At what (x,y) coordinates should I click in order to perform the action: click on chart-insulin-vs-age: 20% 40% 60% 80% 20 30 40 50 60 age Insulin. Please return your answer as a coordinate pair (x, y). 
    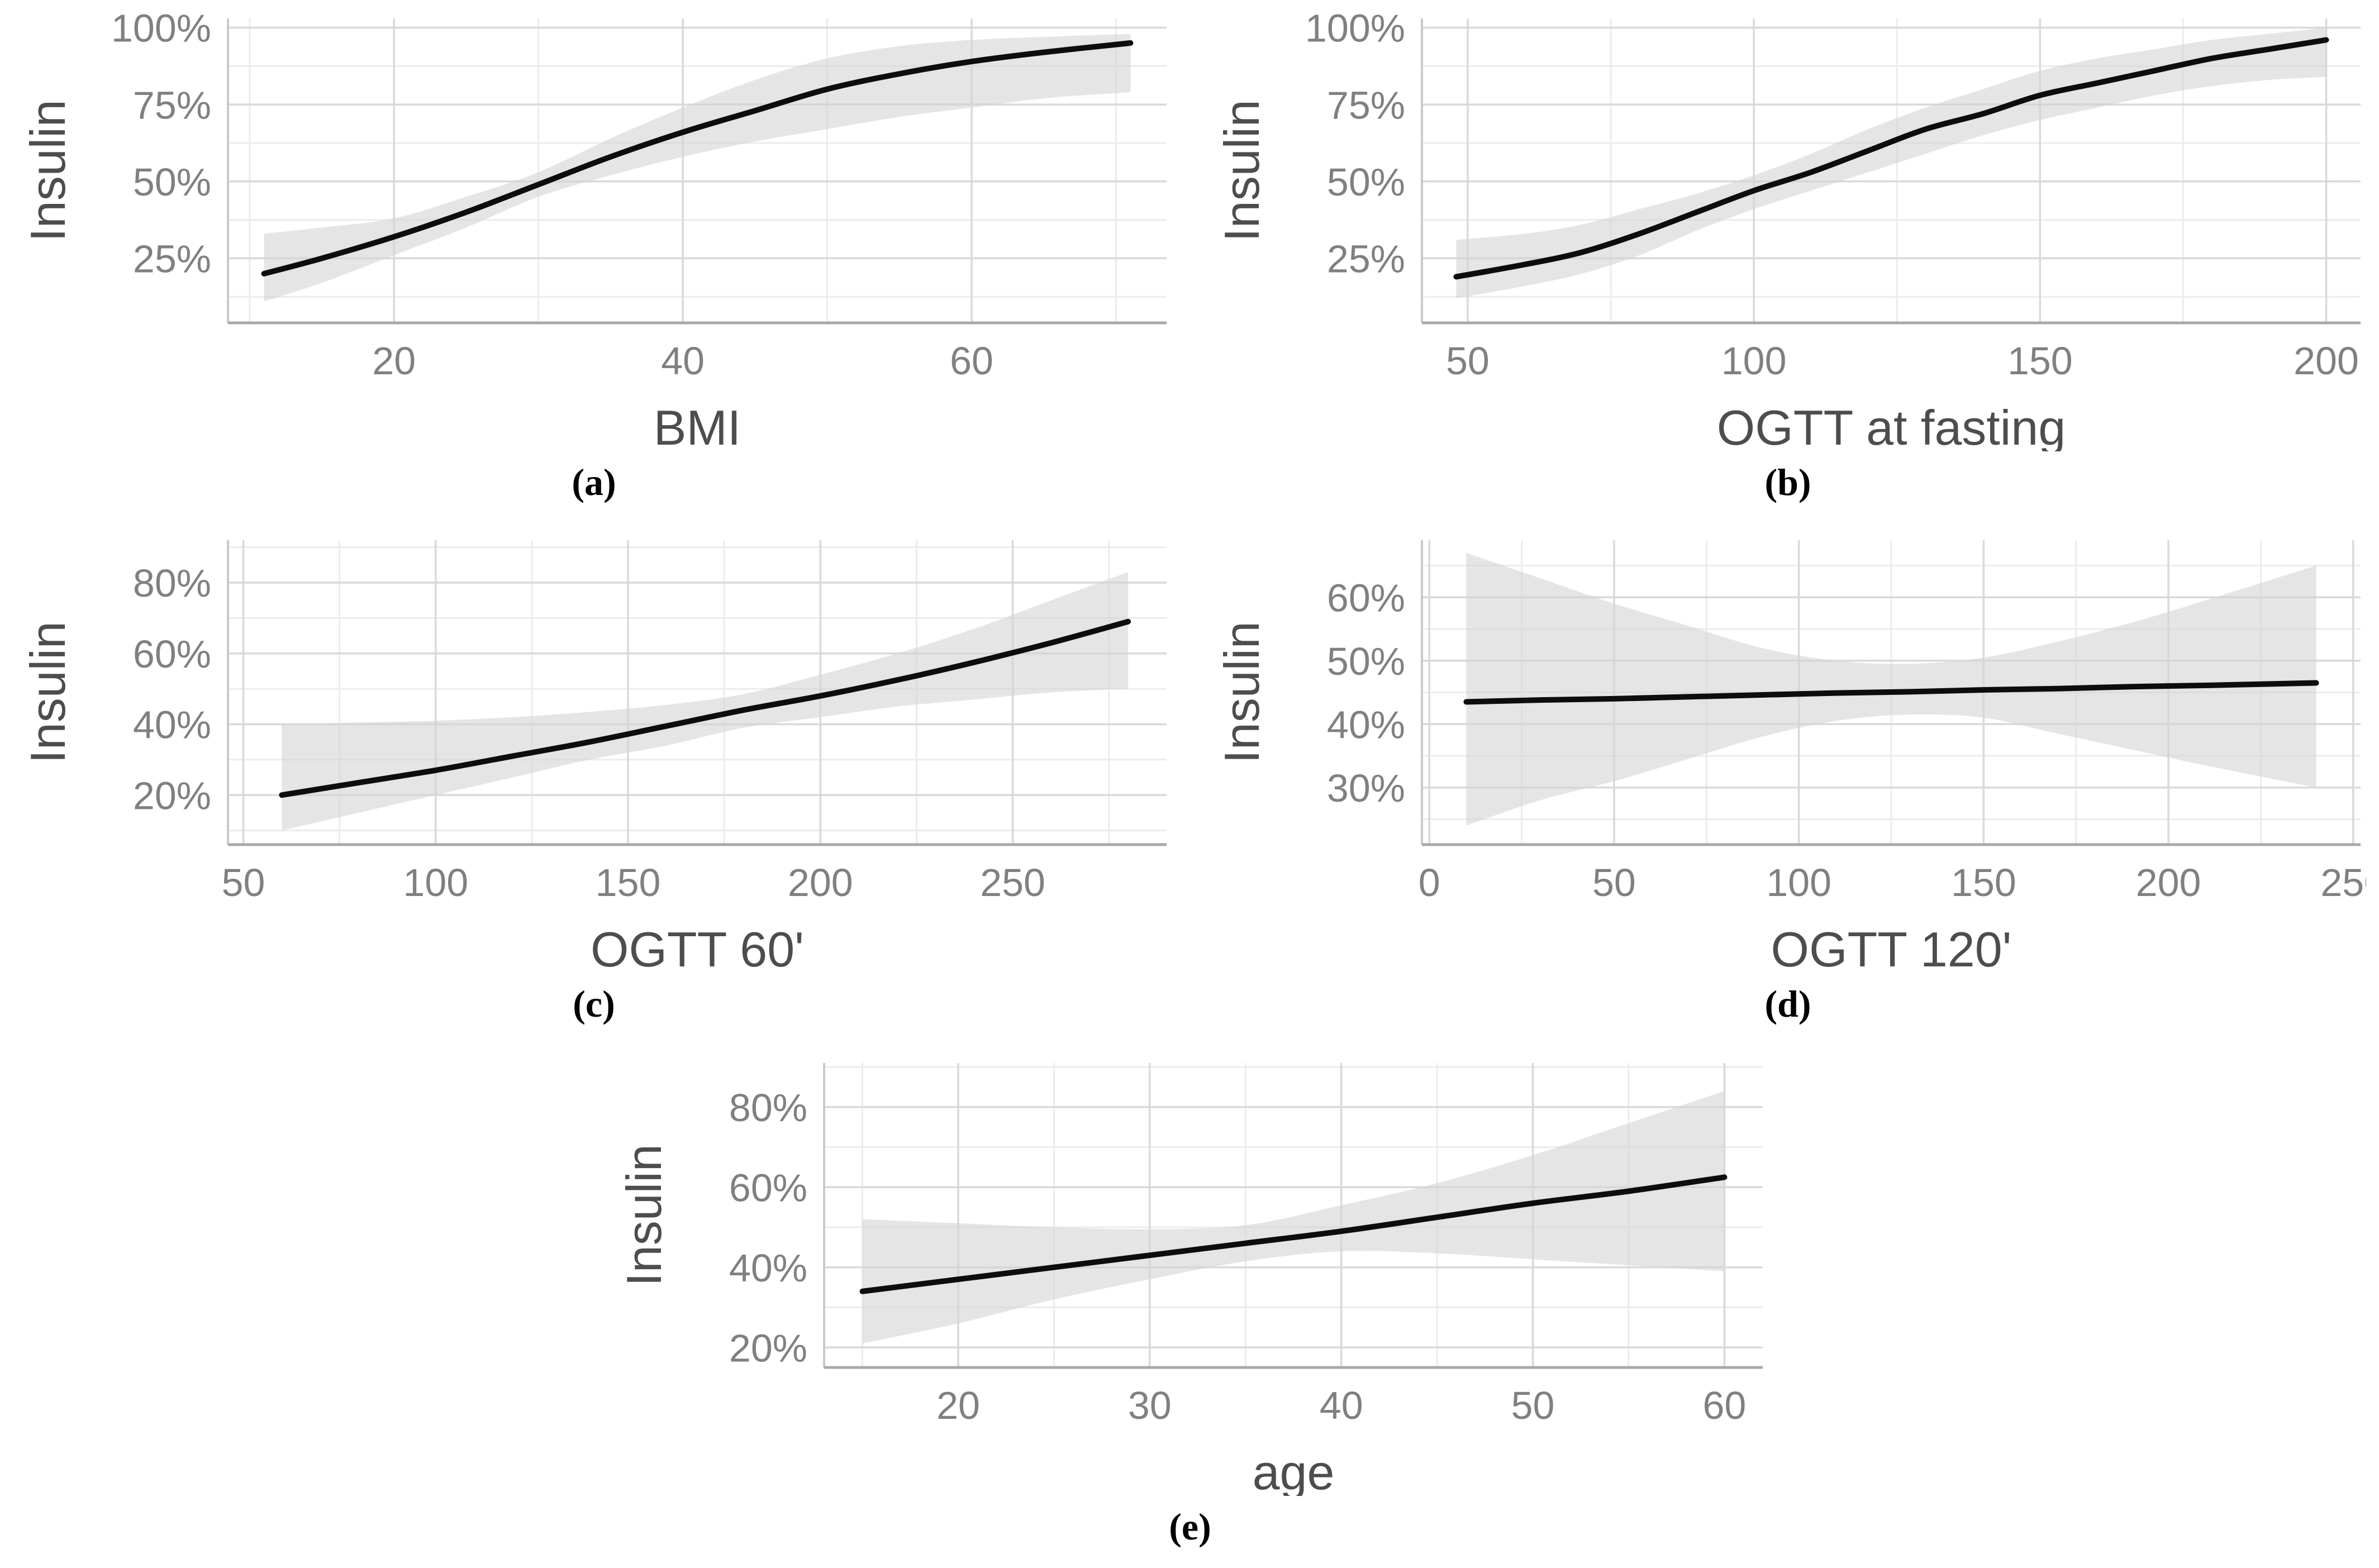
    Looking at the image, I should click on (1189, 1279).